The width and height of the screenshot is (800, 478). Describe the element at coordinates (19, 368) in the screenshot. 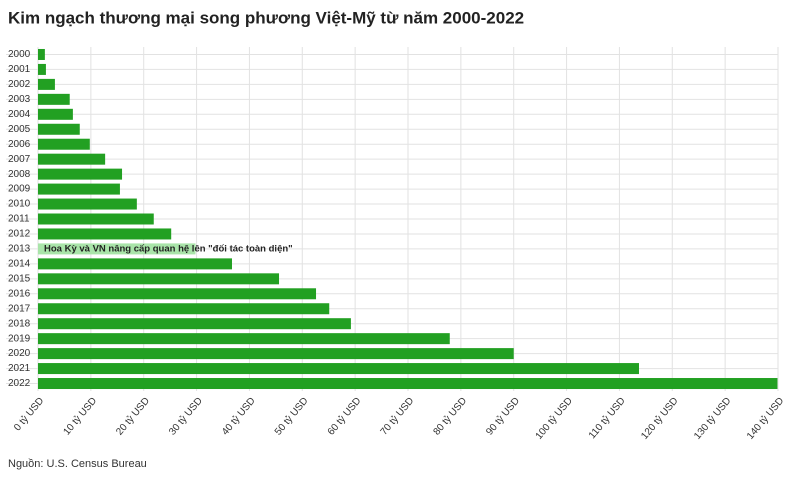

I see `y-tick-label: 2021` at that location.